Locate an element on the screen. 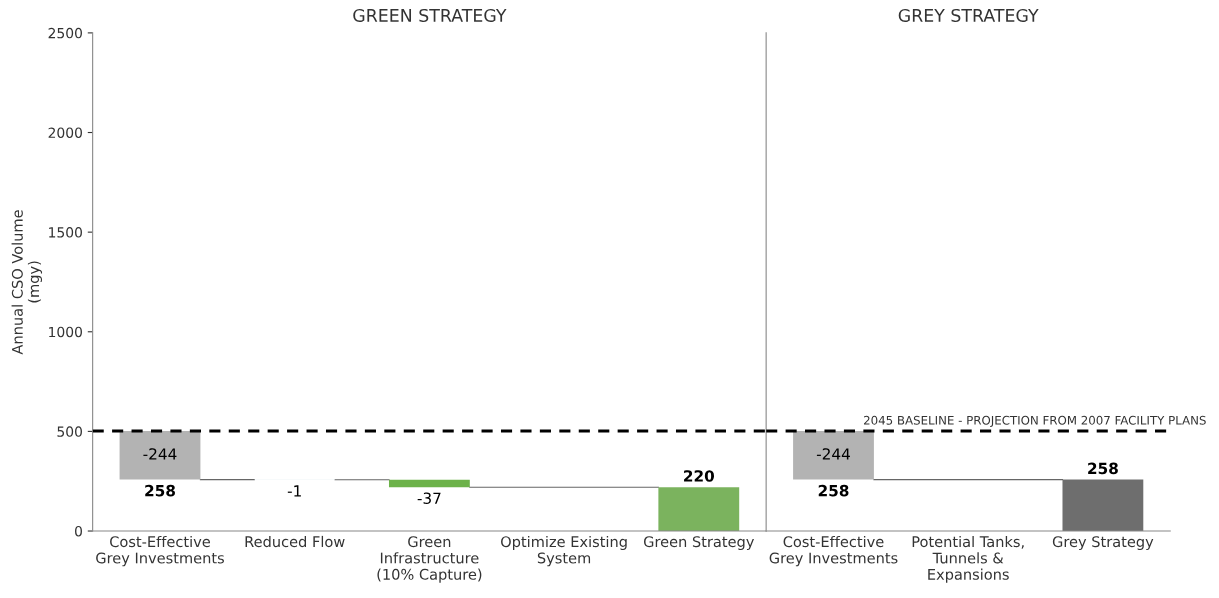 The width and height of the screenshot is (1219, 598). data-label: -1 is located at coordinates (294, 491).